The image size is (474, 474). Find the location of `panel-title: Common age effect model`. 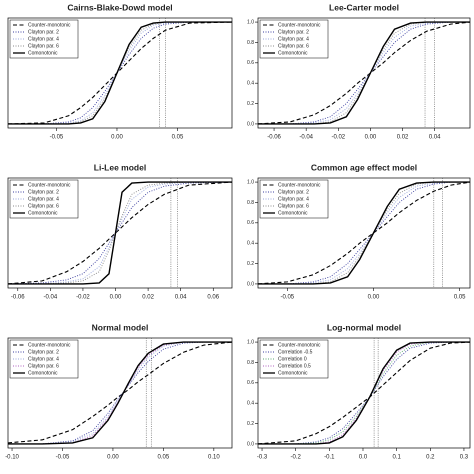

panel-title: Common age effect model is located at coordinates (364, 167).